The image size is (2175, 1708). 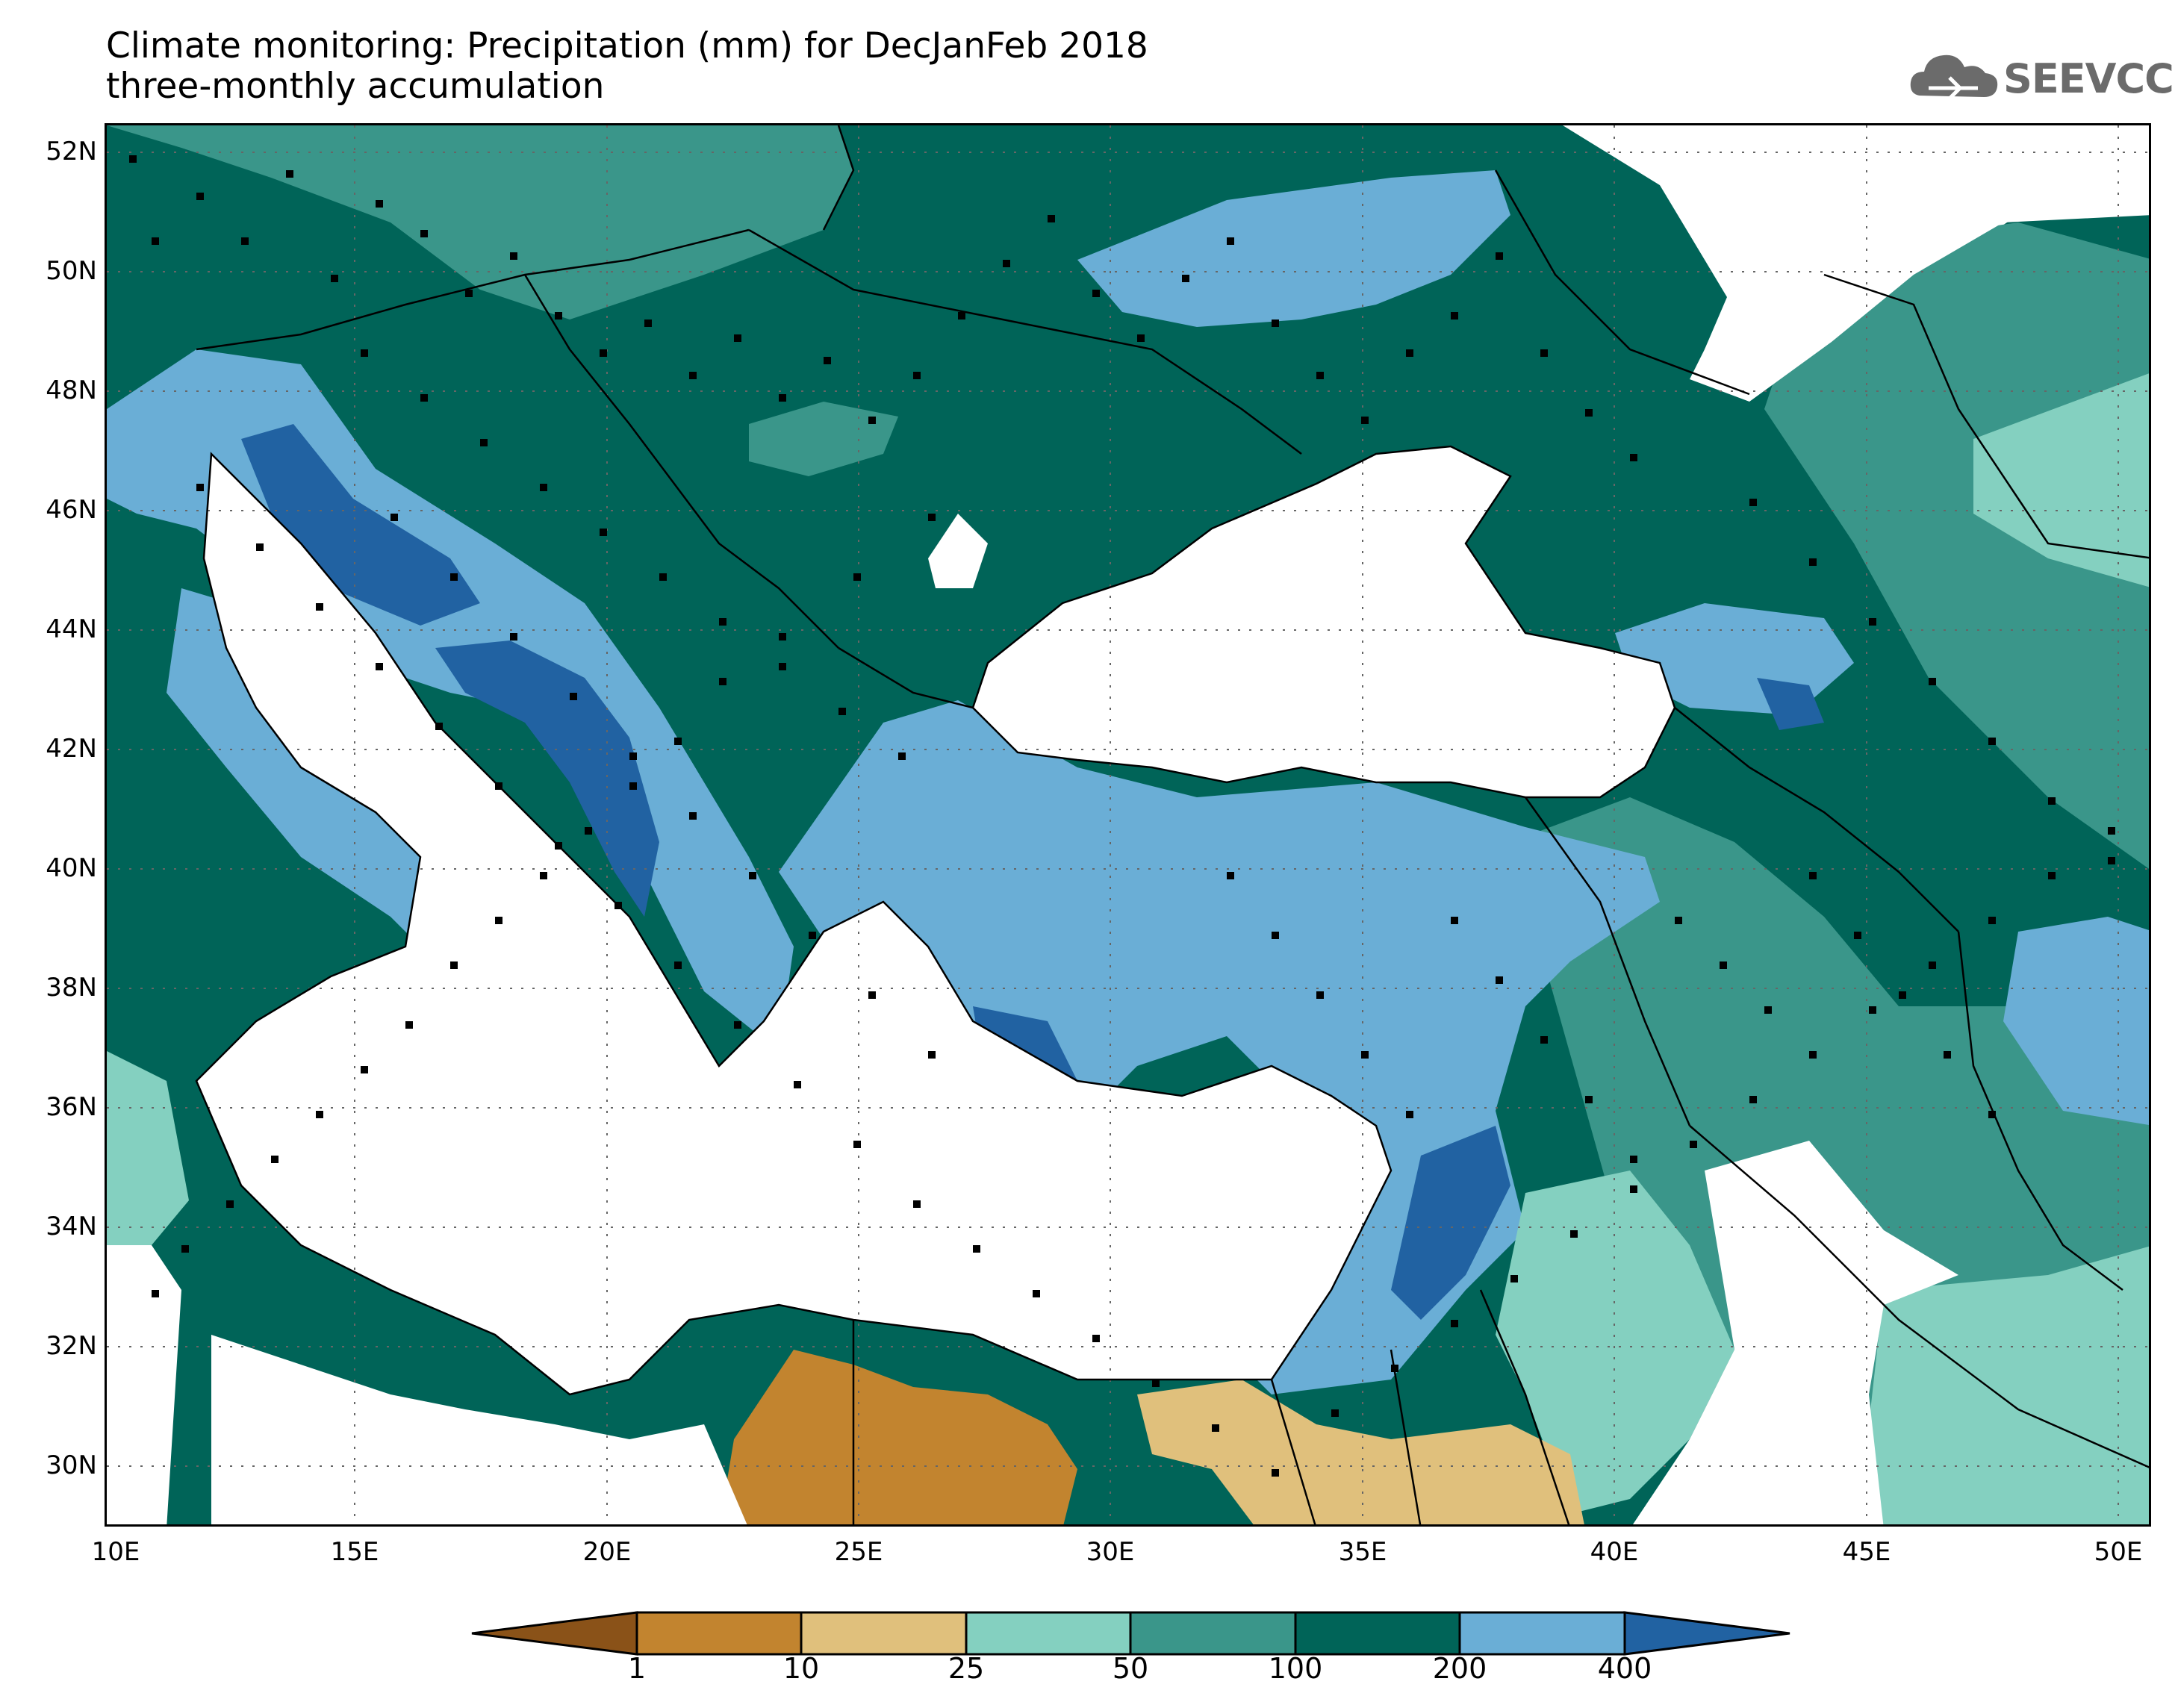 I want to click on lat-label-32n: 32N, so click(x=71, y=1346).